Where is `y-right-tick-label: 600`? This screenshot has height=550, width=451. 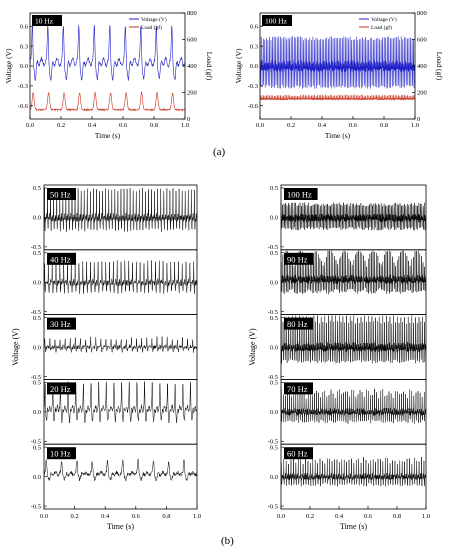
y-right-tick-label: 600 is located at coordinates (192, 40).